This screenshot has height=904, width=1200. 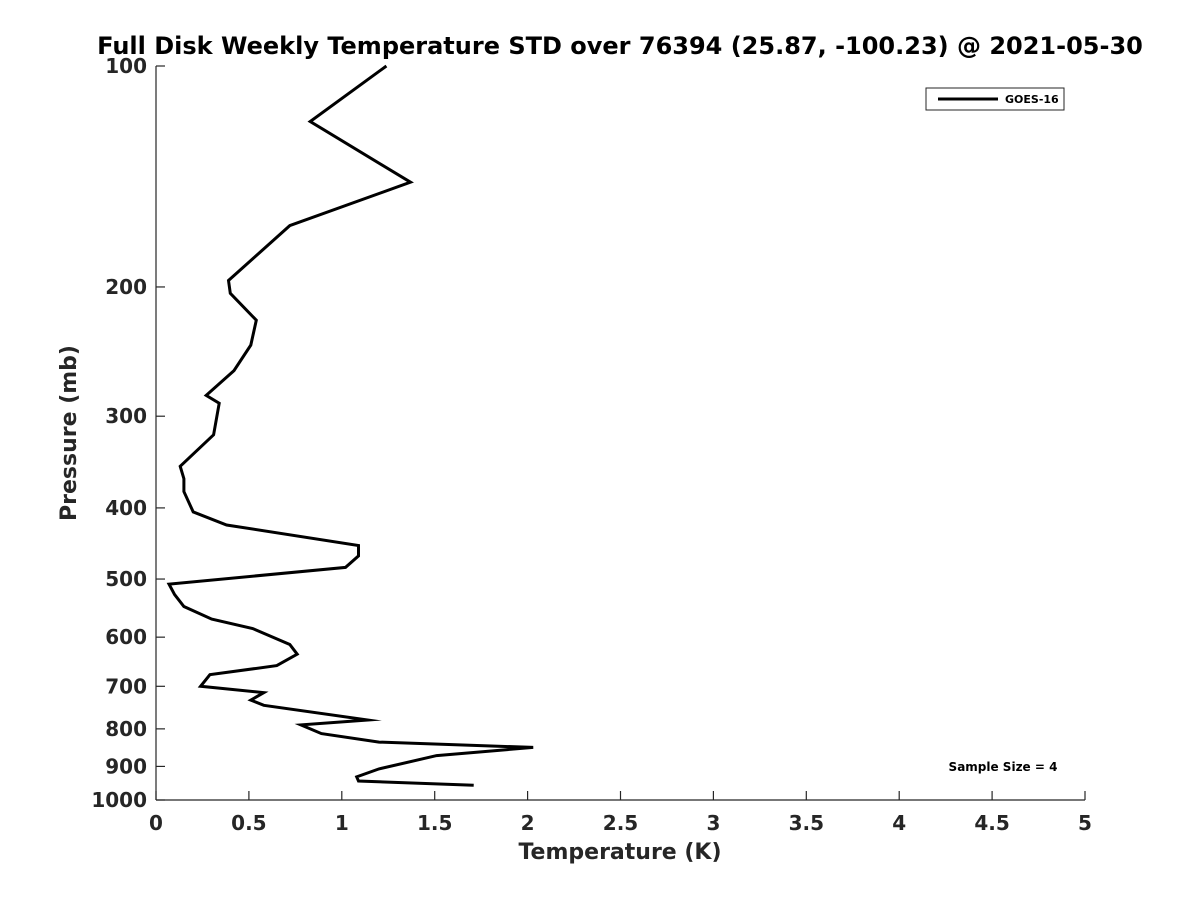 What do you see at coordinates (126, 287) in the screenshot?
I see `y-tick-label: 200` at bounding box center [126, 287].